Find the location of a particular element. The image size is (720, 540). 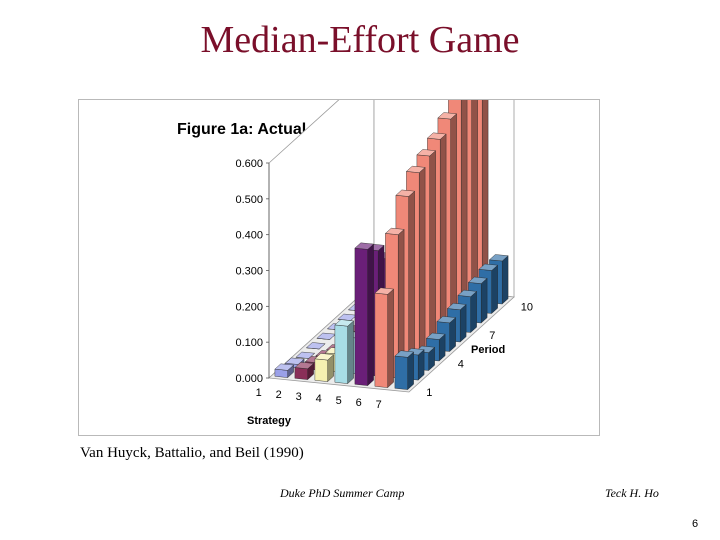

period-axis-label: Period is located at coordinates (488, 350).